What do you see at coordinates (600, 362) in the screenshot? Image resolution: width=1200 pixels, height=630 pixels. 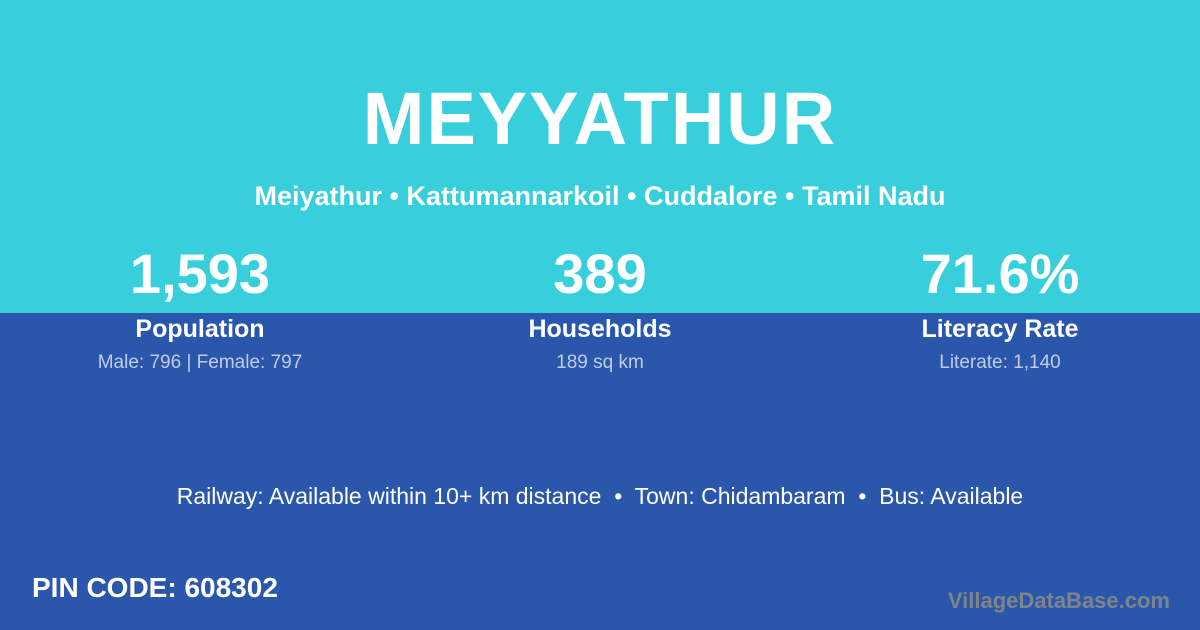 I see `stat-detail: 189 sq km` at bounding box center [600, 362].